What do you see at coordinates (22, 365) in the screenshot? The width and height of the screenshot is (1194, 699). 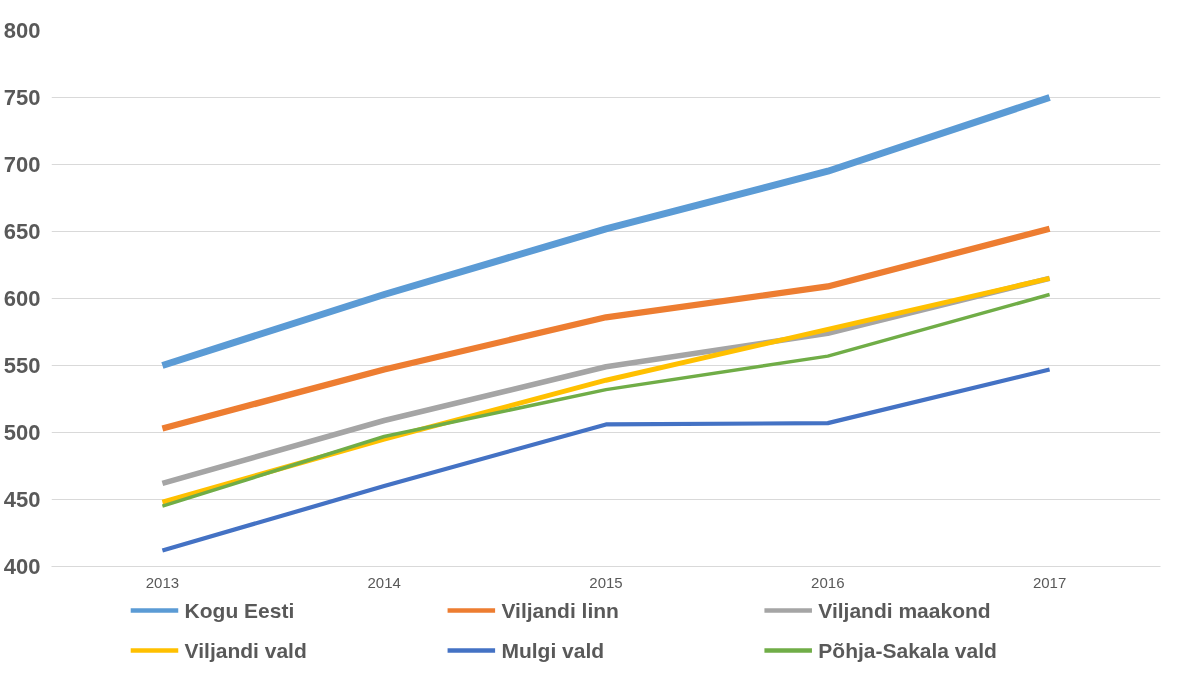 I see `y-tick-label: 550` at bounding box center [22, 365].